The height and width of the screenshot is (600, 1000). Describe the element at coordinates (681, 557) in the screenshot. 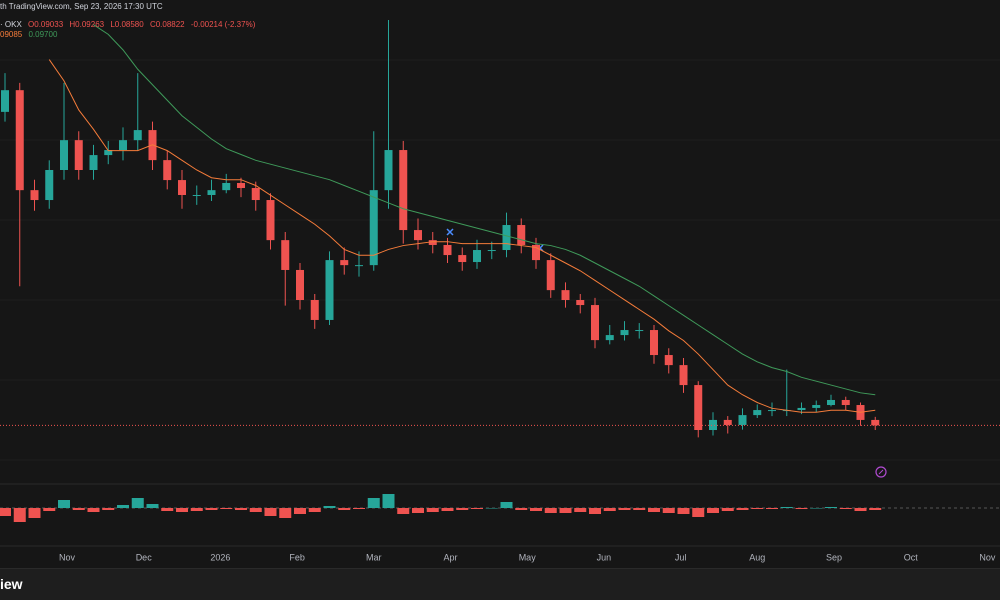

I see `x-tick-label: Jul` at that location.